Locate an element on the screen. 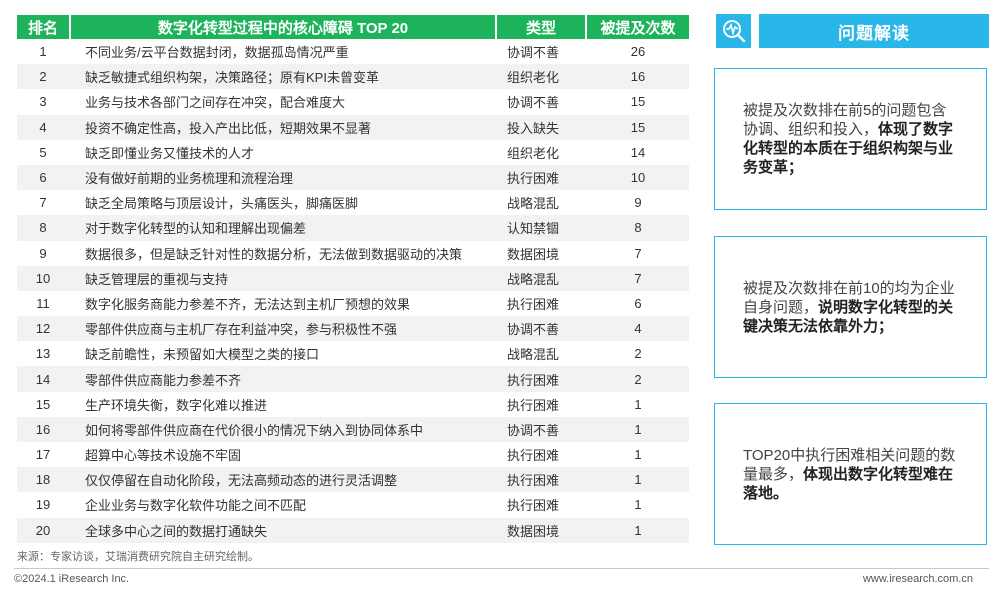 This screenshot has width=1005, height=591. issue-cell: 零部件供应商与主机厂存在利益冲突，参与积极性不强 is located at coordinates (241, 330).